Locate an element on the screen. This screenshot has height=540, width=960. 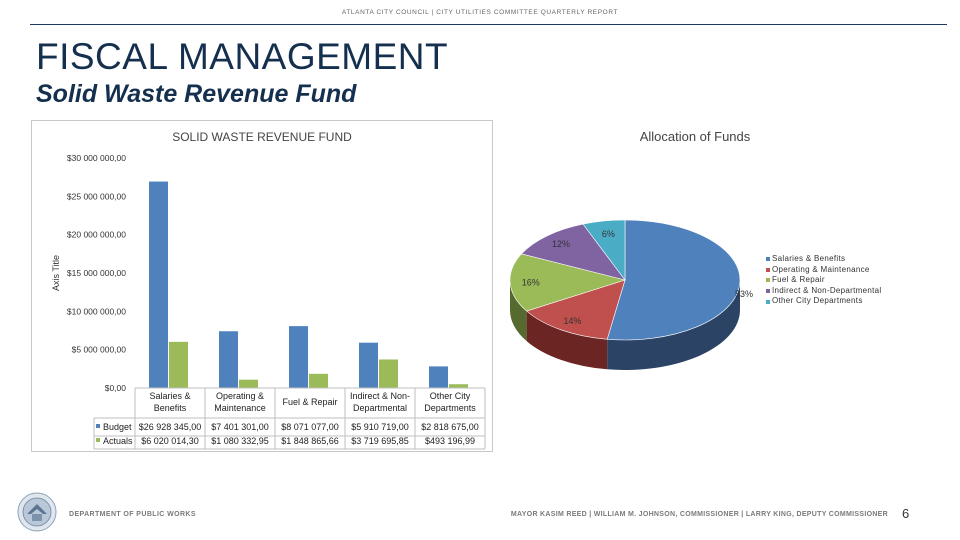
category-label: Other City is located at coordinates (450, 396).